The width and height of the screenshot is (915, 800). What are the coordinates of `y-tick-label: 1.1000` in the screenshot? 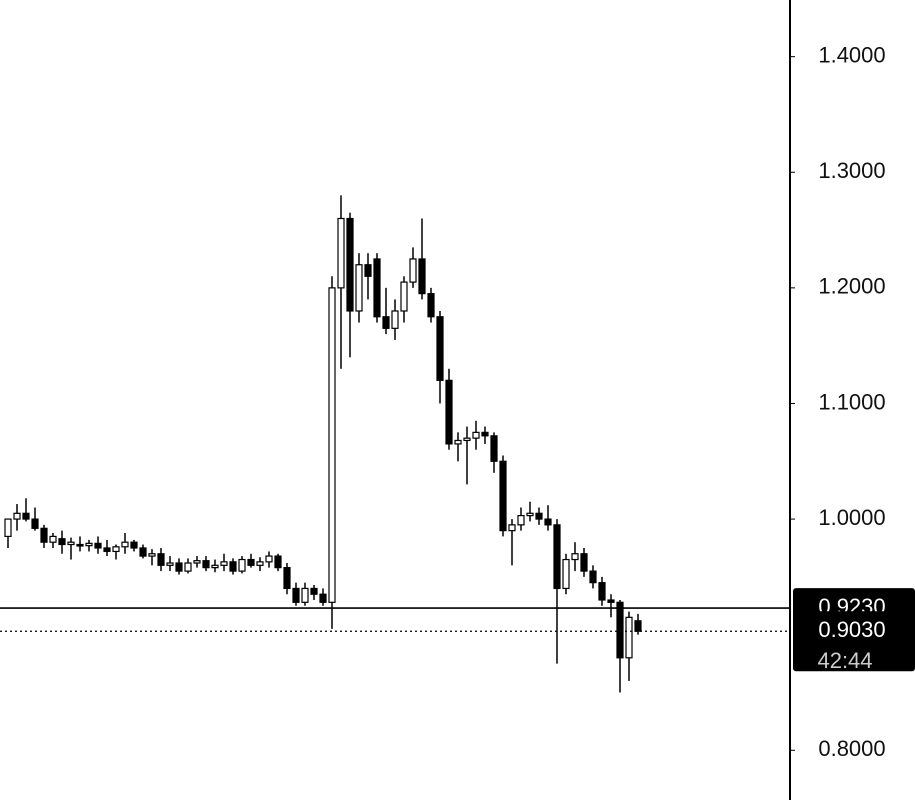 It's located at (851, 401).